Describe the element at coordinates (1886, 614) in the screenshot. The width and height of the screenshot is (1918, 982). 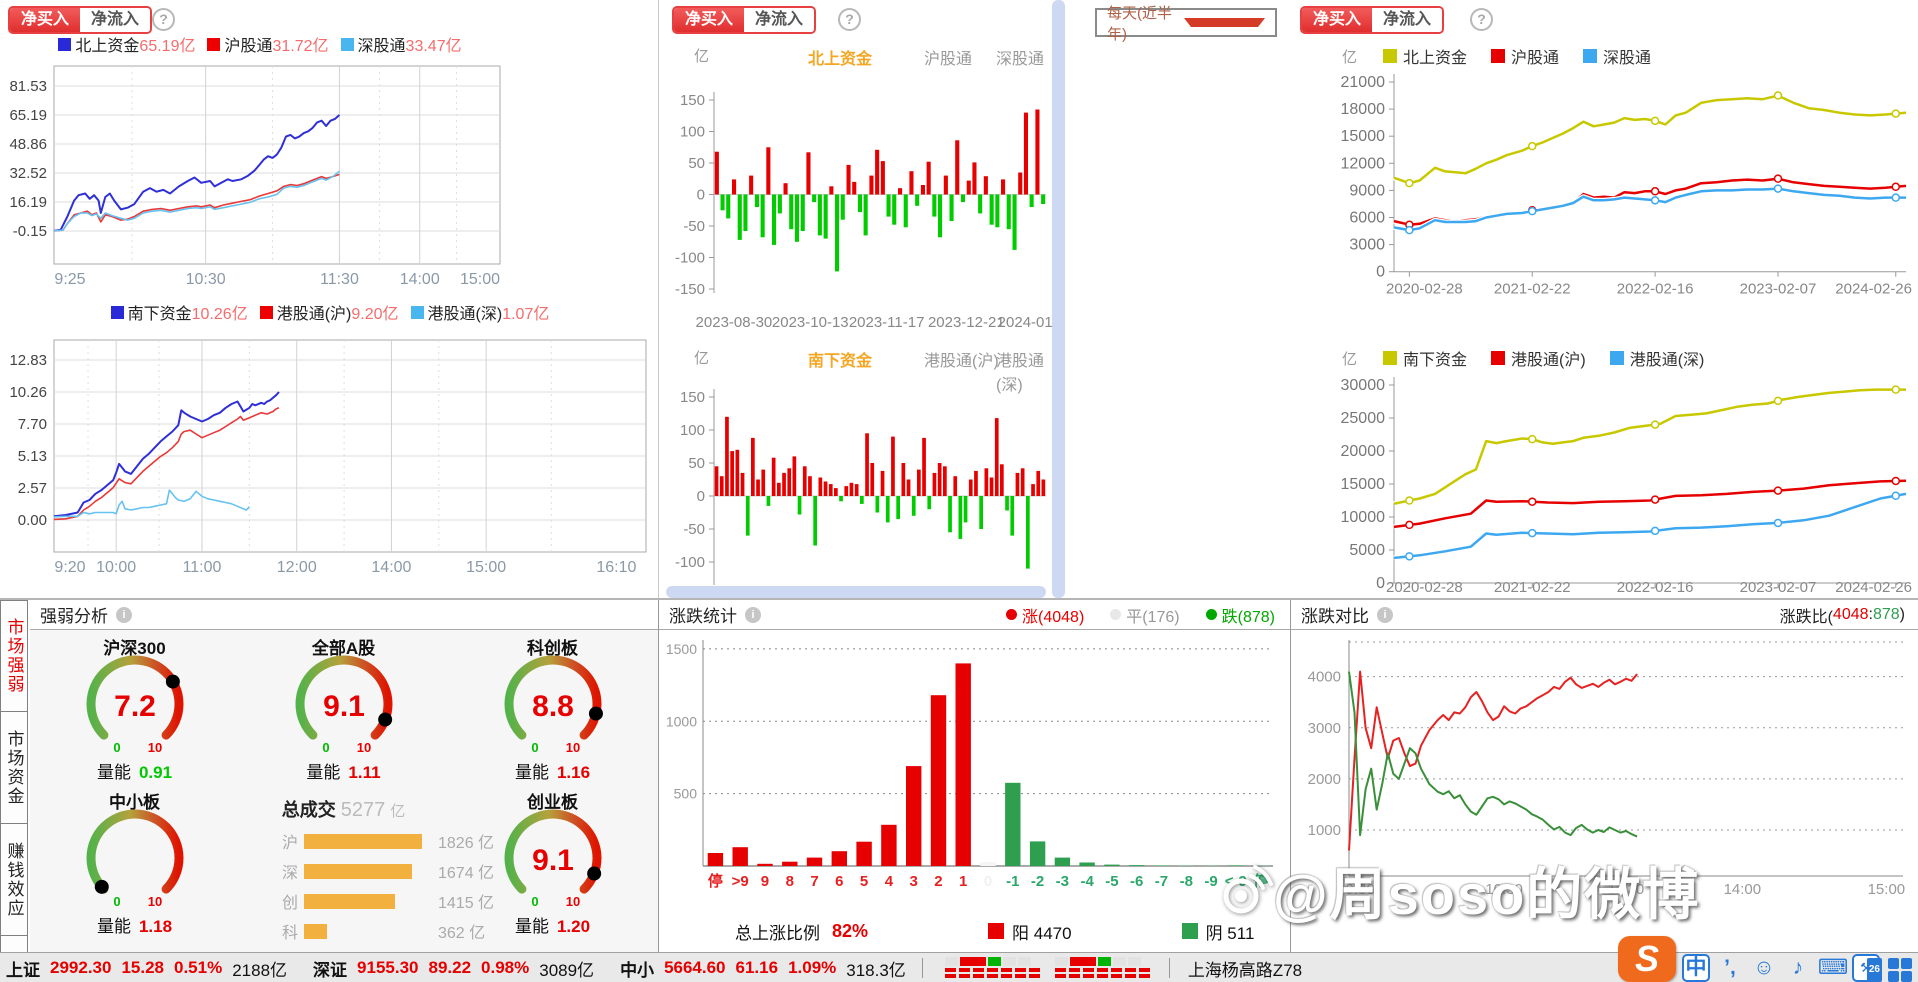
I see `ratio-down: 878` at that location.